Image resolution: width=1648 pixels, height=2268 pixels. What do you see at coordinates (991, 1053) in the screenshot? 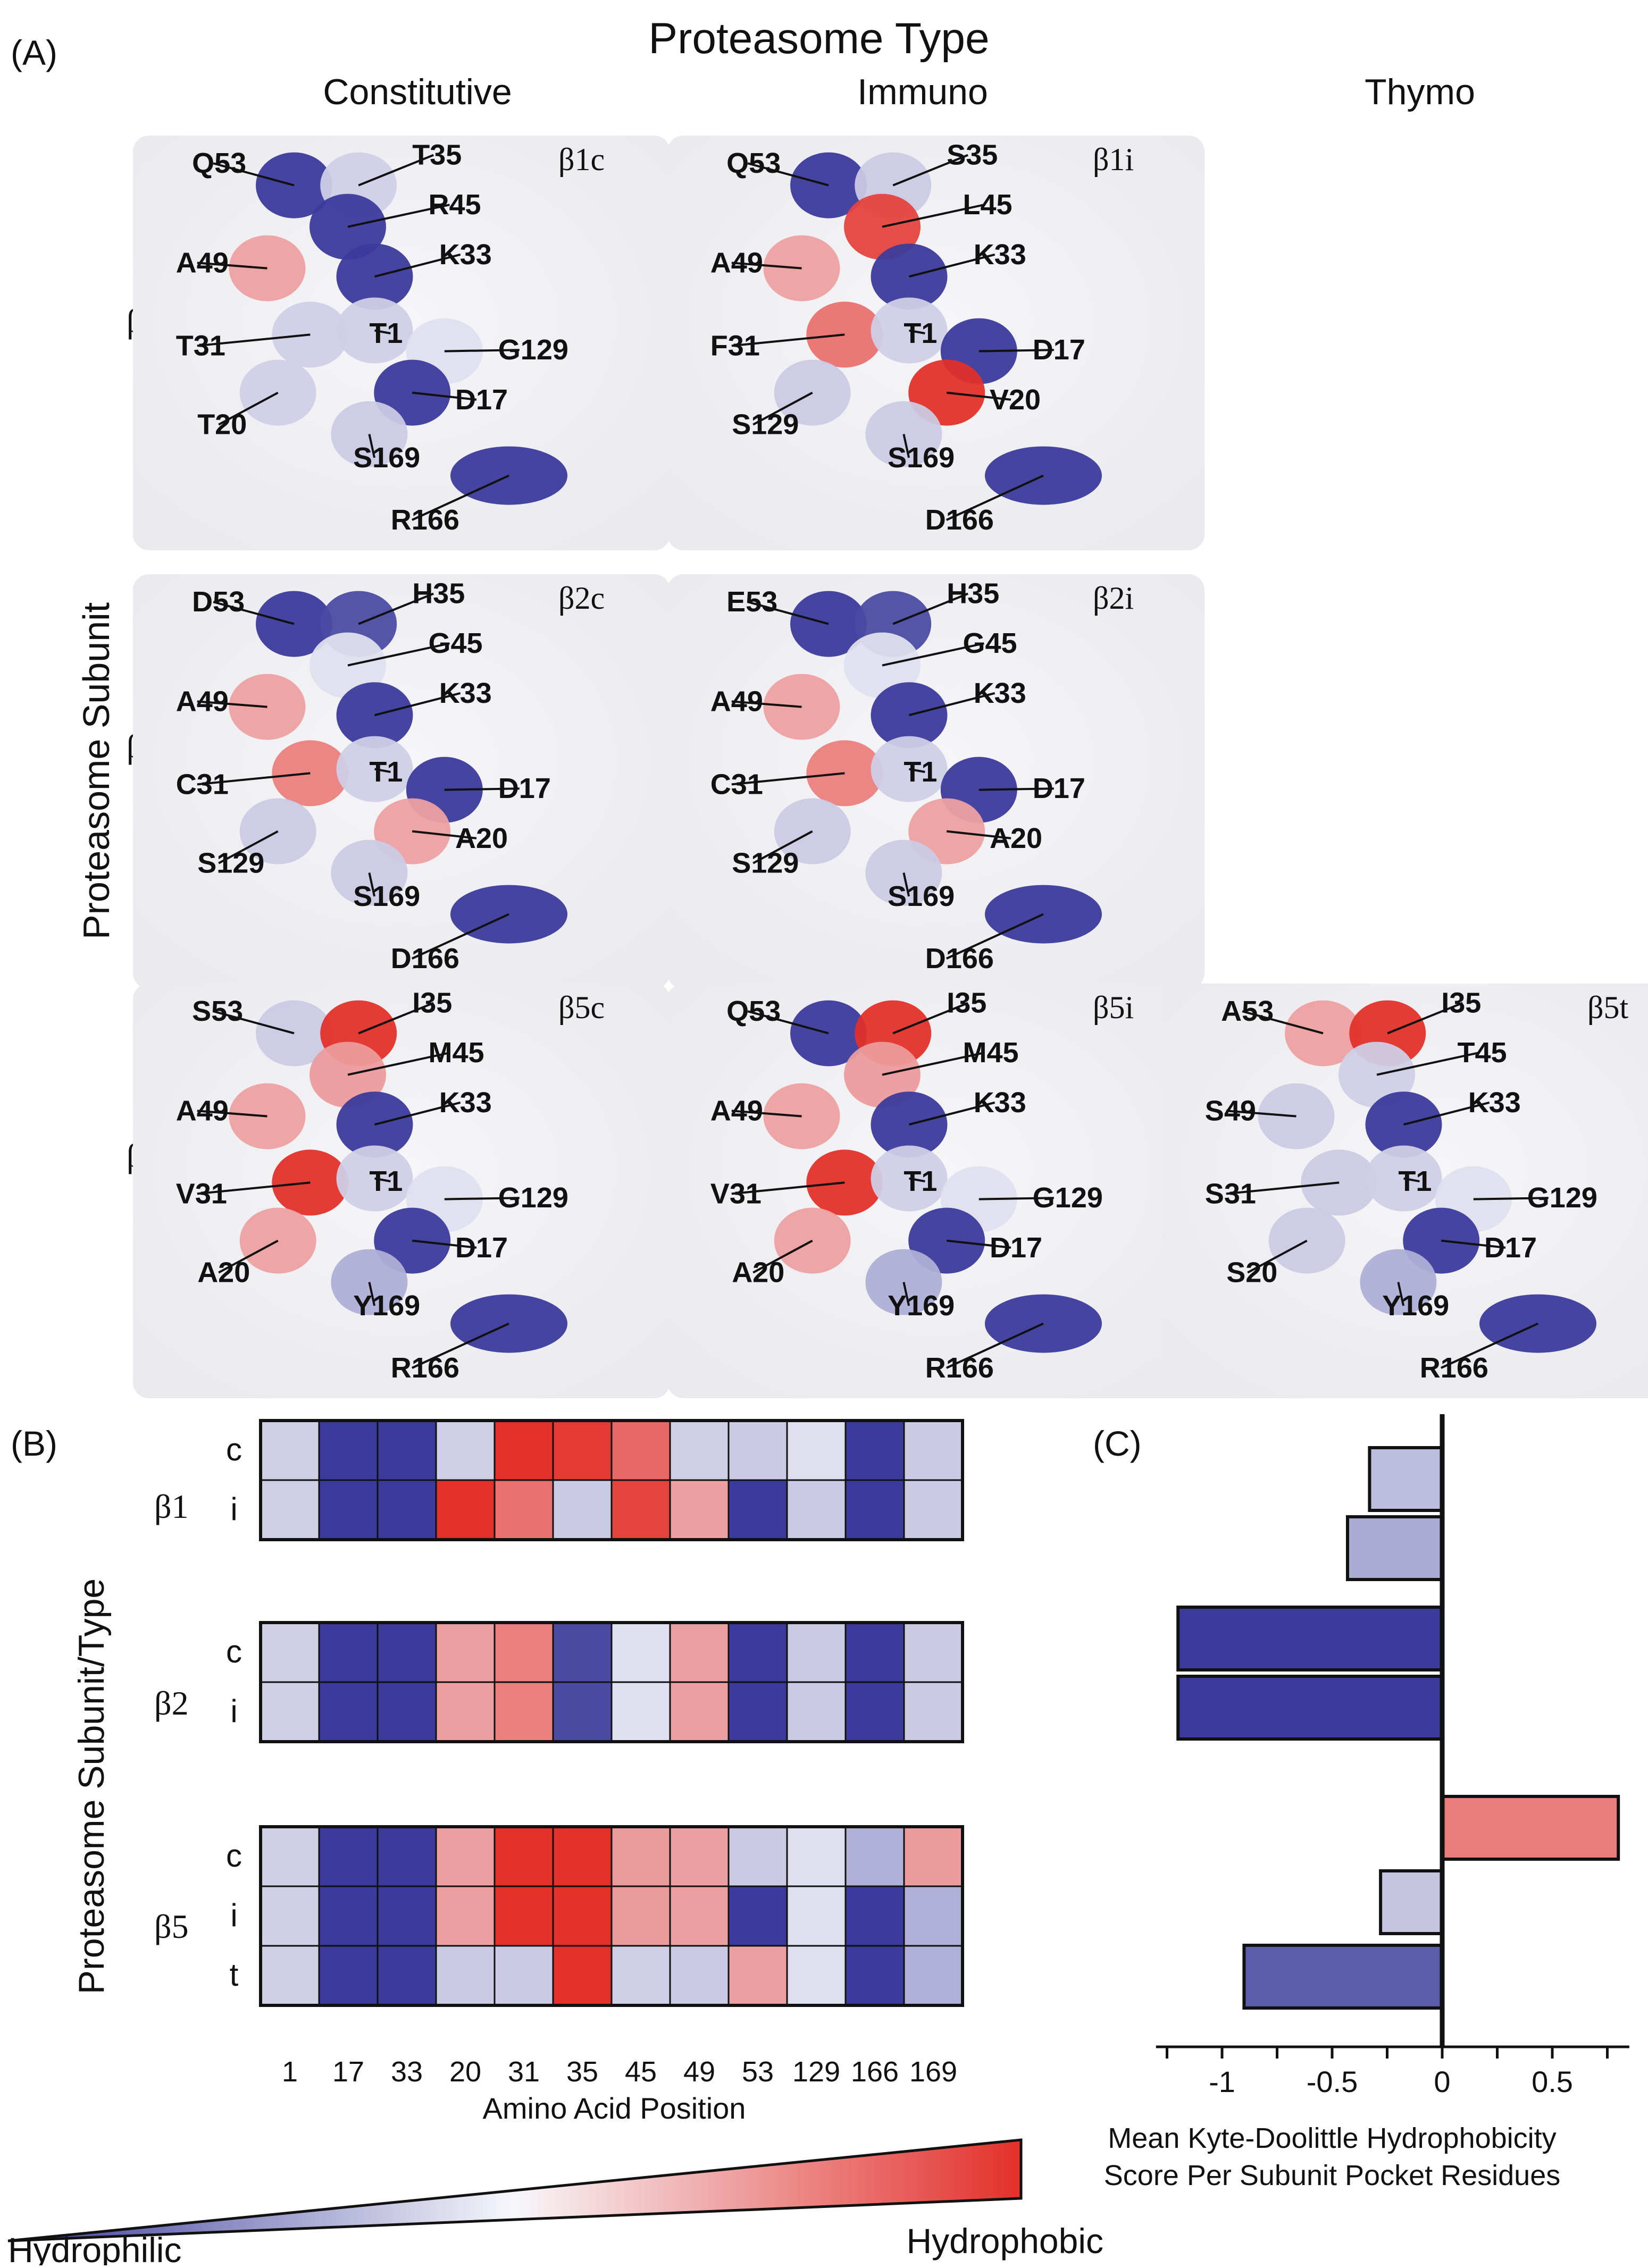
I see `residue-label-M45: M45` at bounding box center [991, 1053].